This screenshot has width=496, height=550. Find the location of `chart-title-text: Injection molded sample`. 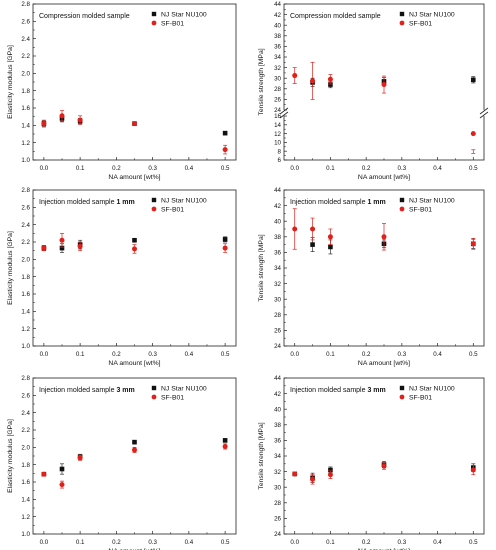

chart-title-text: Injection molded sample is located at coordinates (77, 390).